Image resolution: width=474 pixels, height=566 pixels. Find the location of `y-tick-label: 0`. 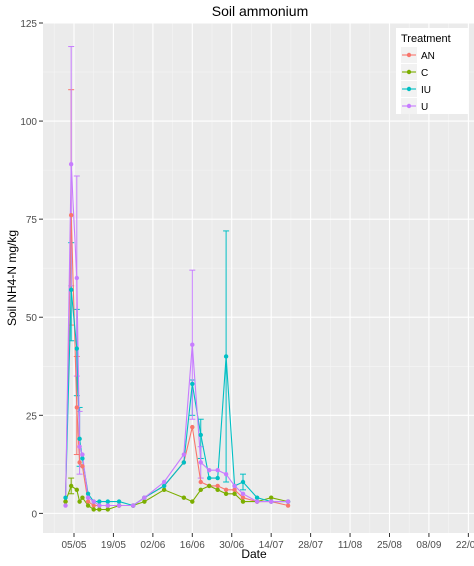

y-tick-label: 0 is located at coordinates (34, 514).